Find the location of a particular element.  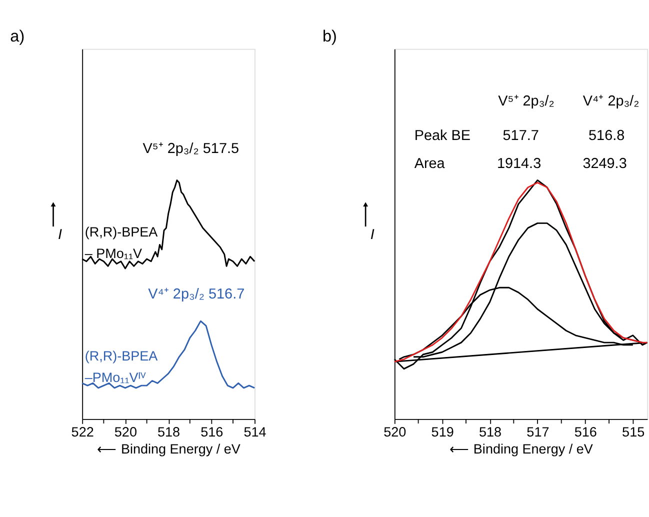

text: V⁴⁺ 2p₃/₂ is located at coordinates (611, 102).